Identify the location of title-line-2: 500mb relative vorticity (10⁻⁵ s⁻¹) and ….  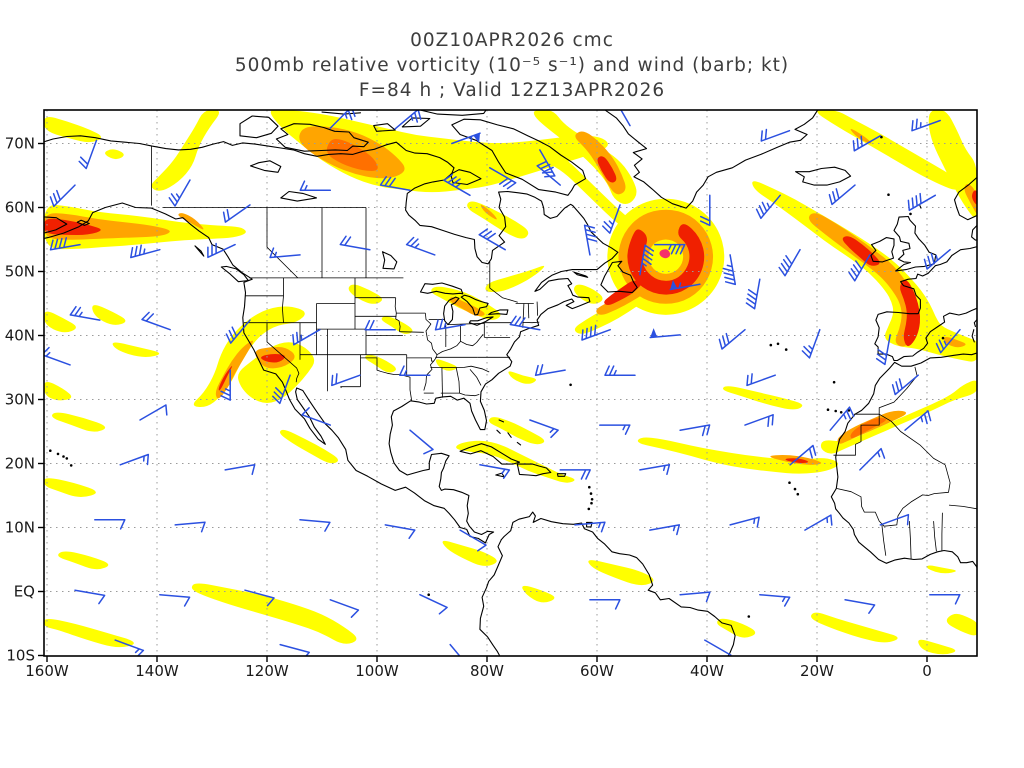
(512, 65).